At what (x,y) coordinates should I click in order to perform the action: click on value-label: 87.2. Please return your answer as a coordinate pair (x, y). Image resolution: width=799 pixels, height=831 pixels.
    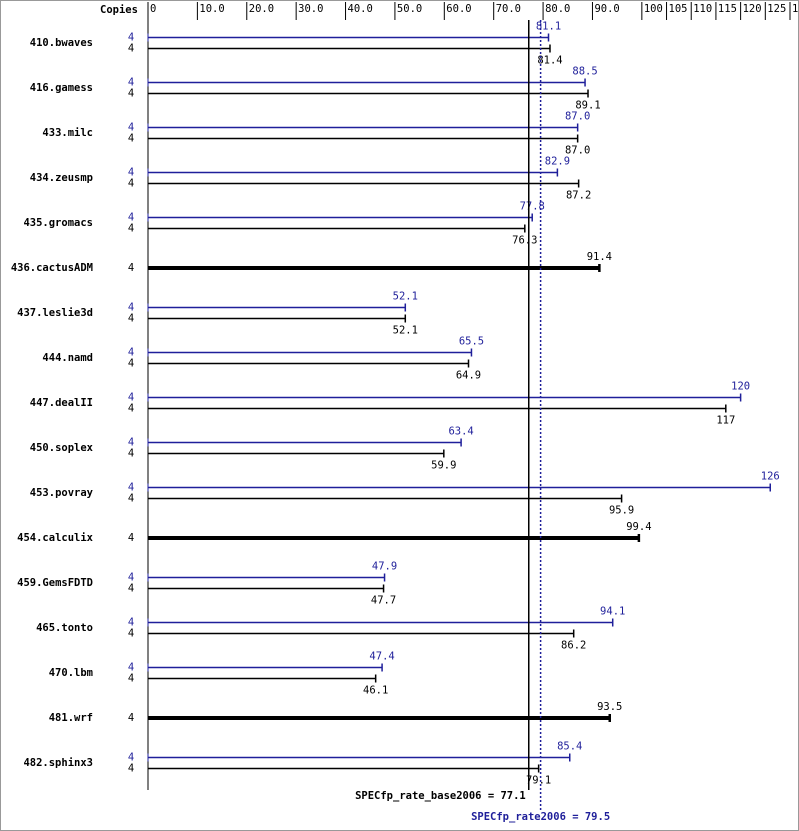
    Looking at the image, I should click on (578, 196).